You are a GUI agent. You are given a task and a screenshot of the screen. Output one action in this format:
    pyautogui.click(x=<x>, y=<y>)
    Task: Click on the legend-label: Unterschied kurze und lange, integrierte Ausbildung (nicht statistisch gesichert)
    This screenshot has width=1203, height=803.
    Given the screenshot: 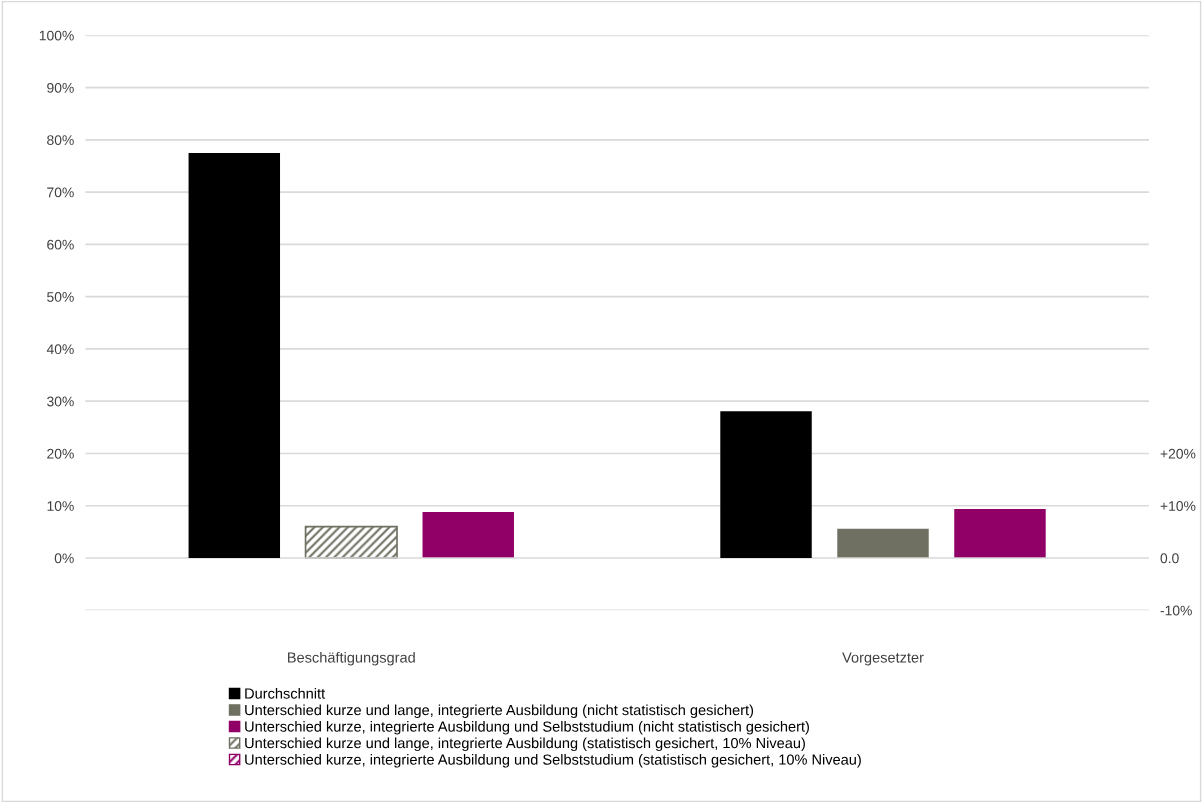 What is the action you would take?
    pyautogui.click(x=499, y=711)
    